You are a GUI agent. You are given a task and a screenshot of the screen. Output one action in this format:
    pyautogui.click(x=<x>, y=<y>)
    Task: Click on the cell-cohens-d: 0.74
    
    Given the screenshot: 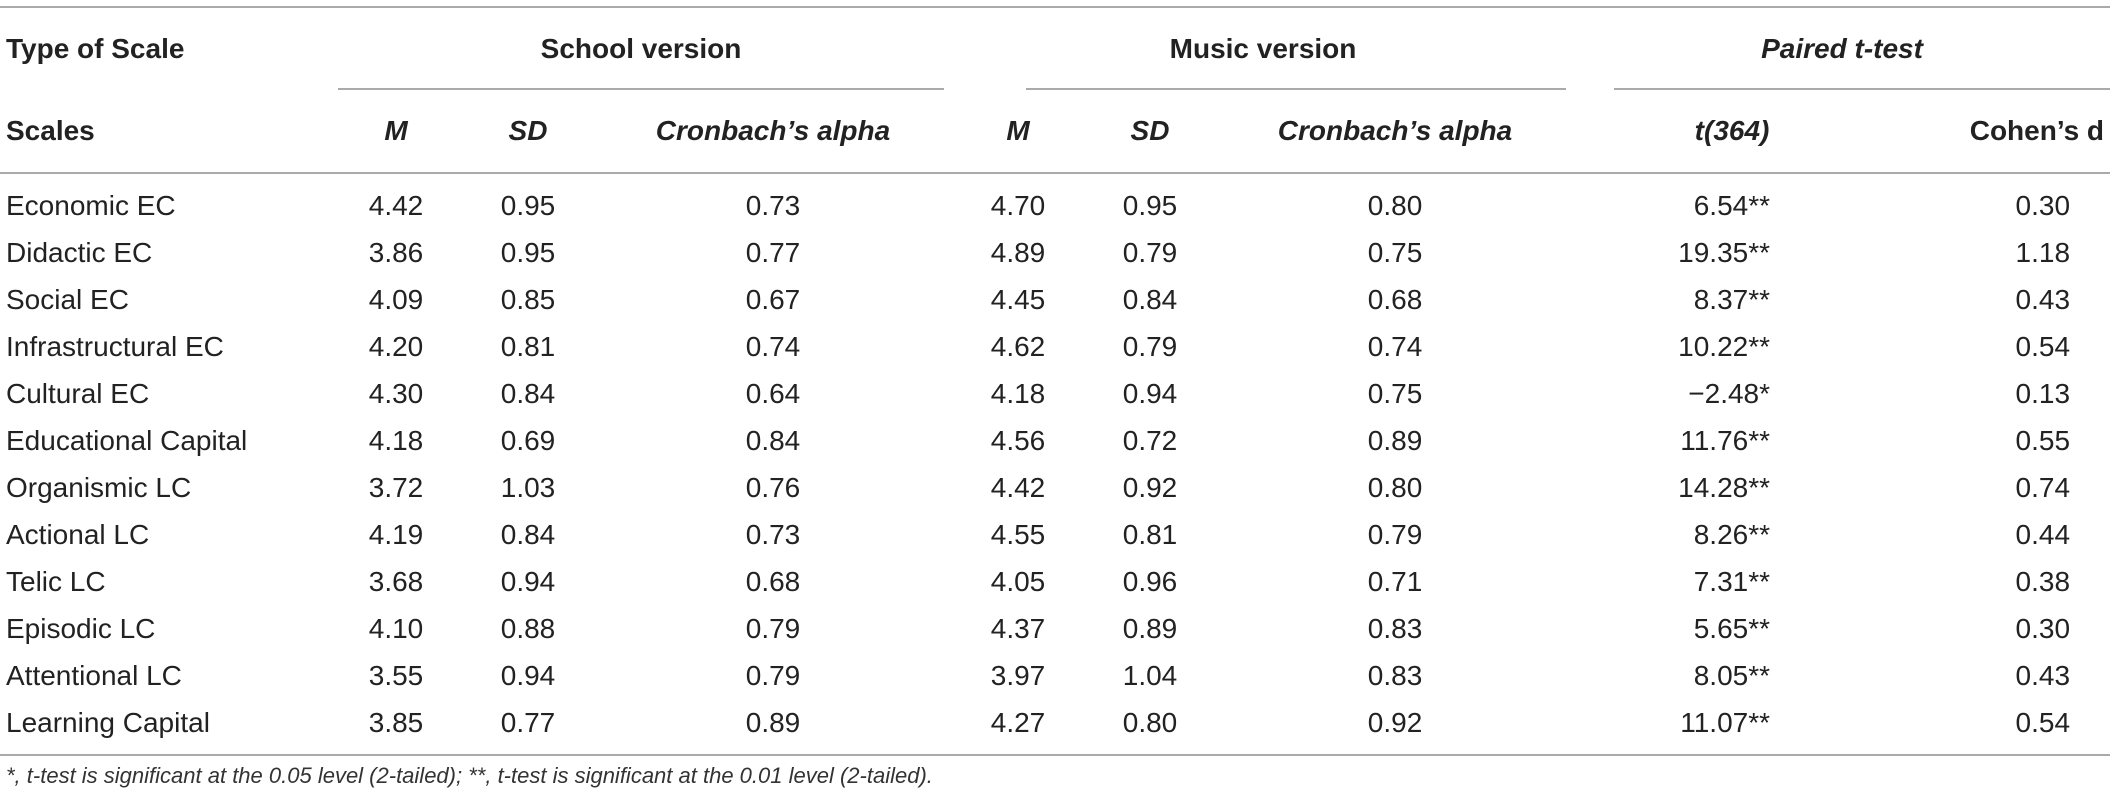 What is the action you would take?
    pyautogui.click(x=2043, y=487)
    